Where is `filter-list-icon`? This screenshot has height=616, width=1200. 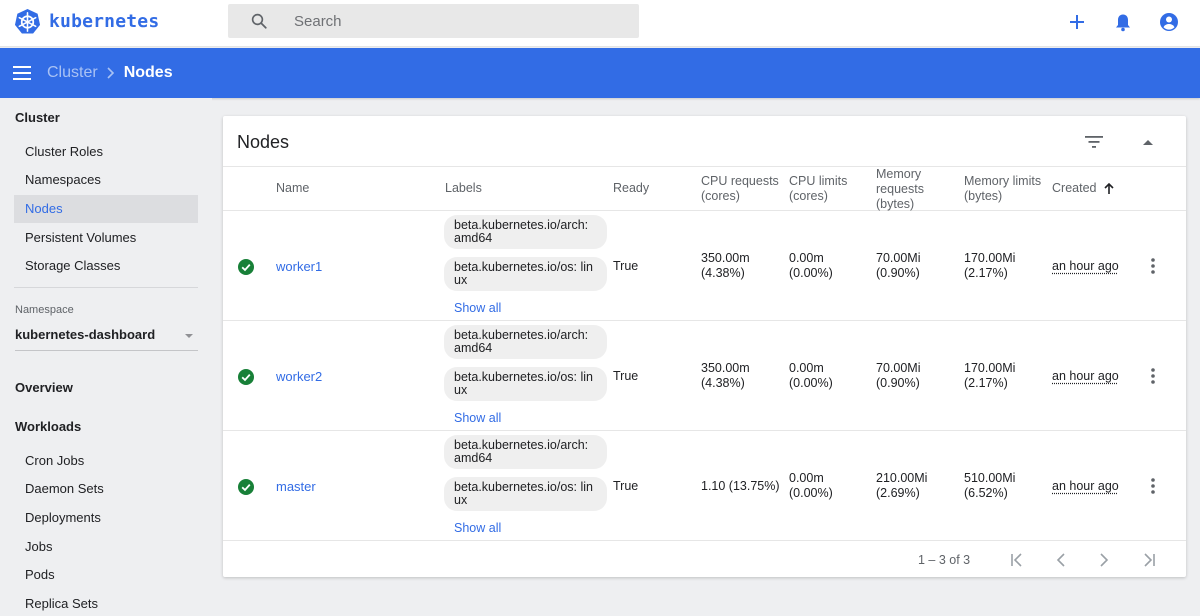 filter-list-icon is located at coordinates (1094, 142).